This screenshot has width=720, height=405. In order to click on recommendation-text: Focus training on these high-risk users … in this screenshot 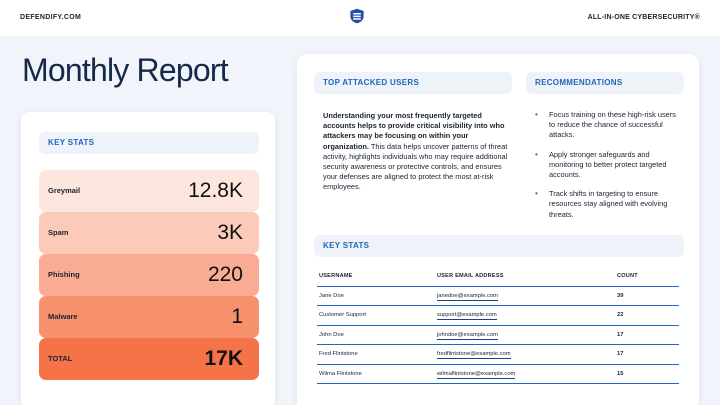, I will do `click(612, 125)`.